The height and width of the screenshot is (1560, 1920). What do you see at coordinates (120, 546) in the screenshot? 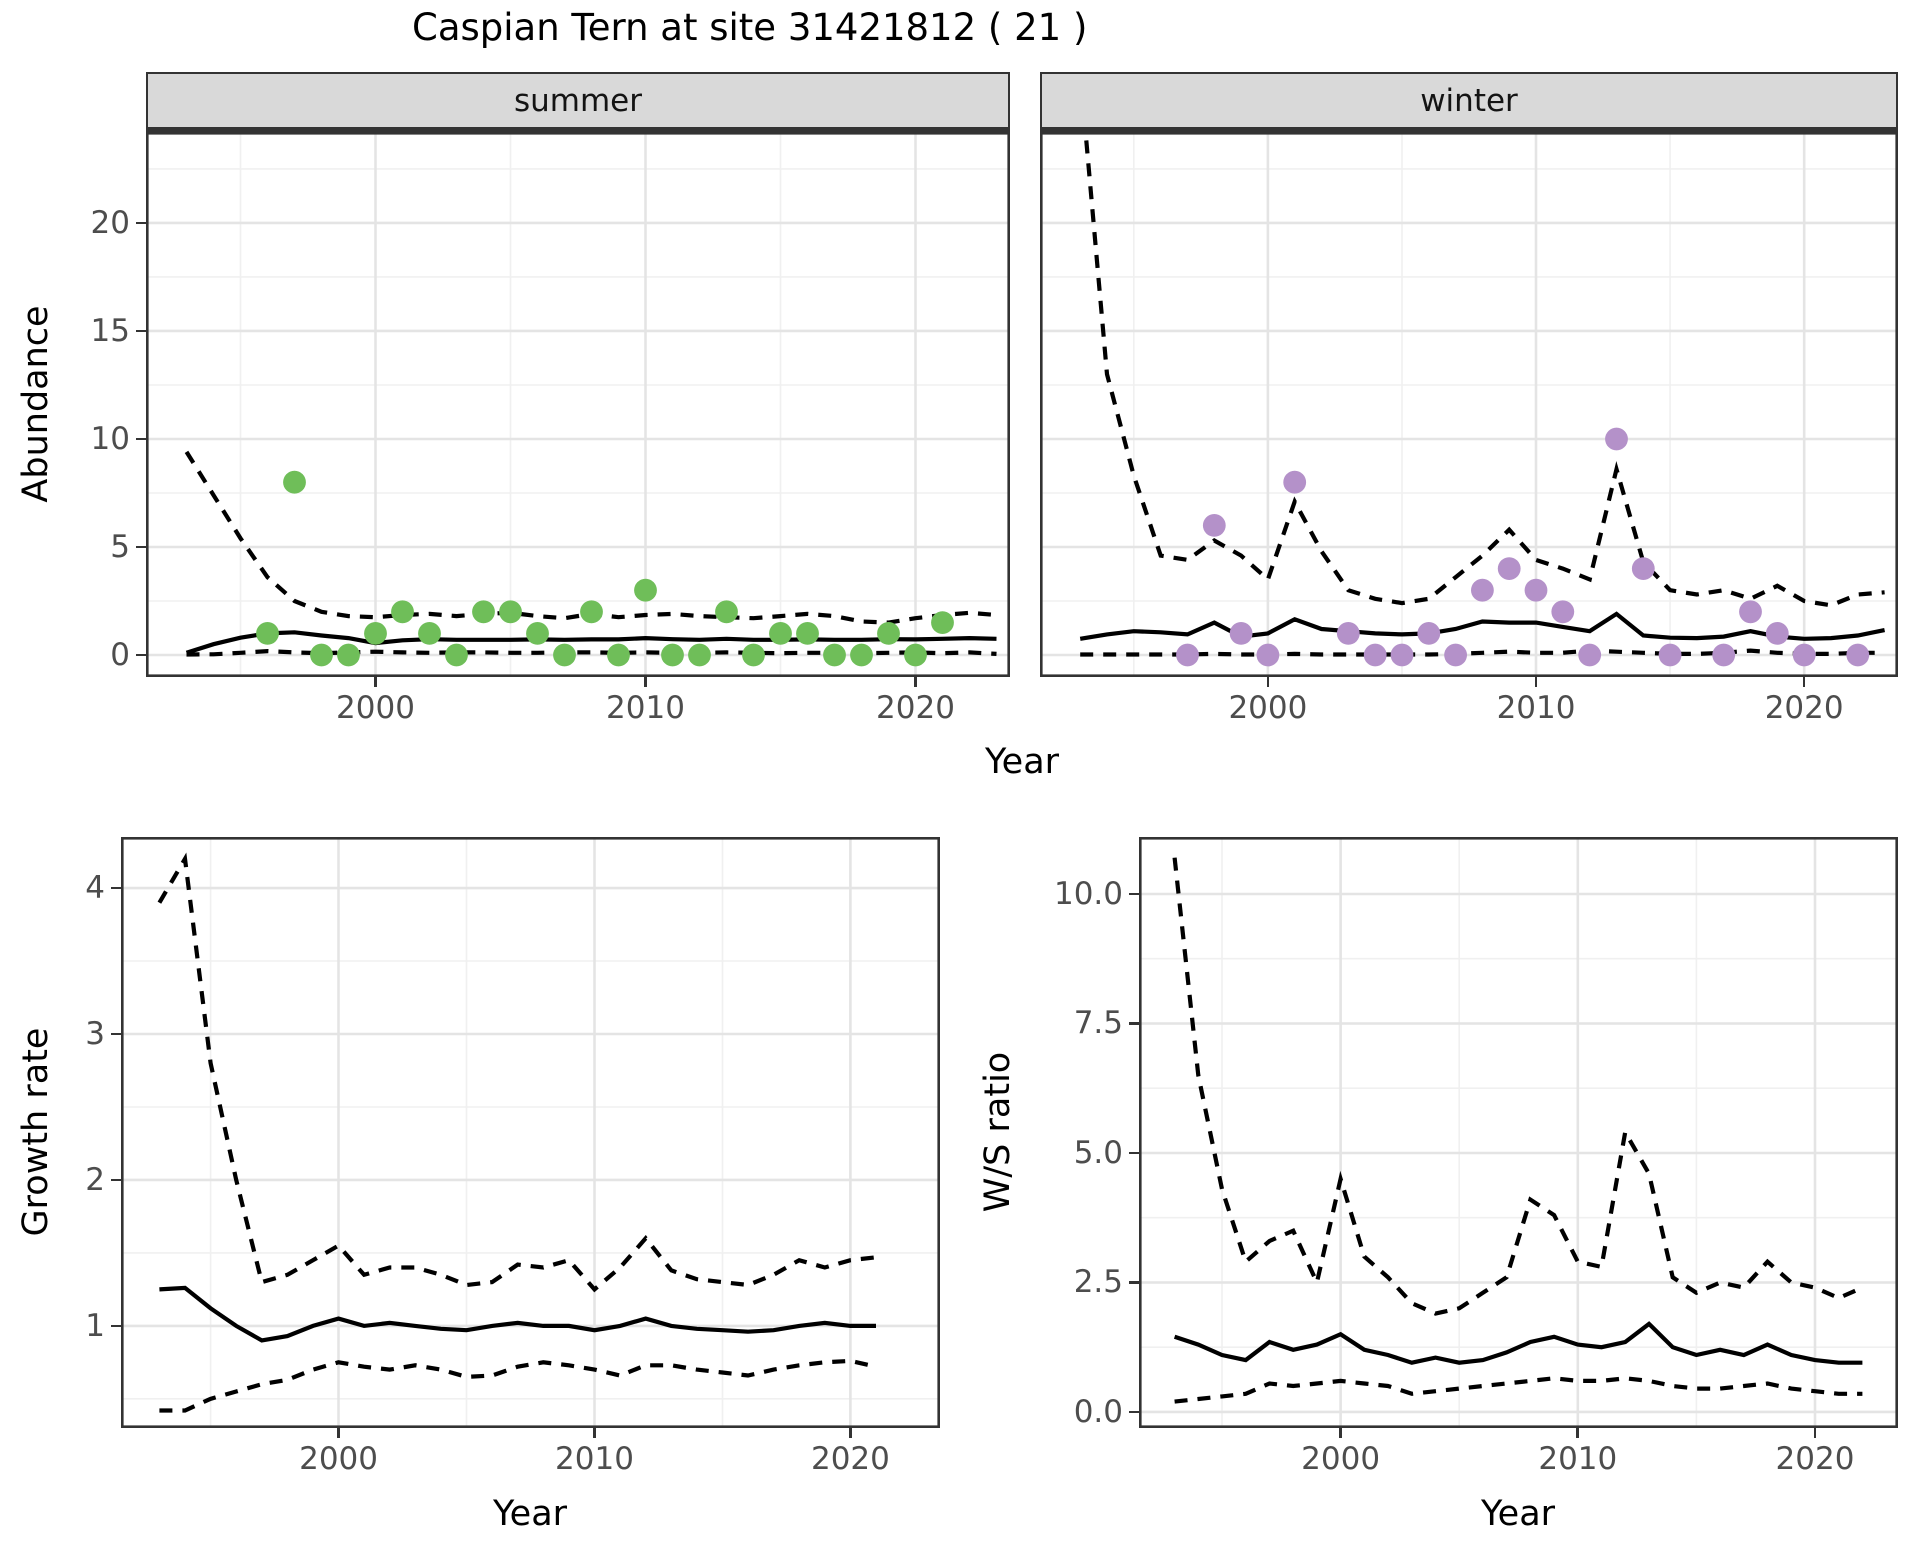
I see `y-tick-label: 5` at bounding box center [120, 546].